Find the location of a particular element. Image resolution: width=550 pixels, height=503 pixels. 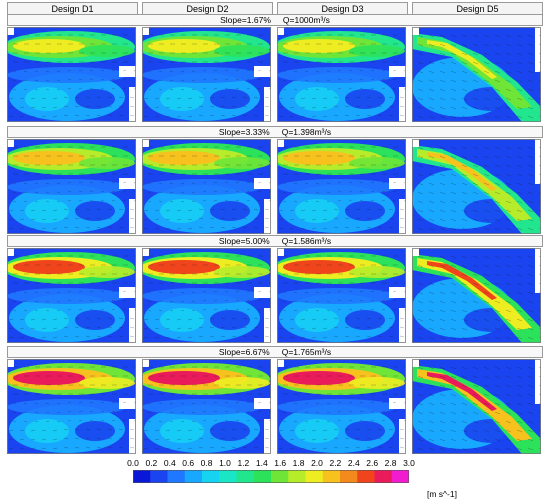

slope-label: Slope=1.67% is located at coordinates (245, 20).